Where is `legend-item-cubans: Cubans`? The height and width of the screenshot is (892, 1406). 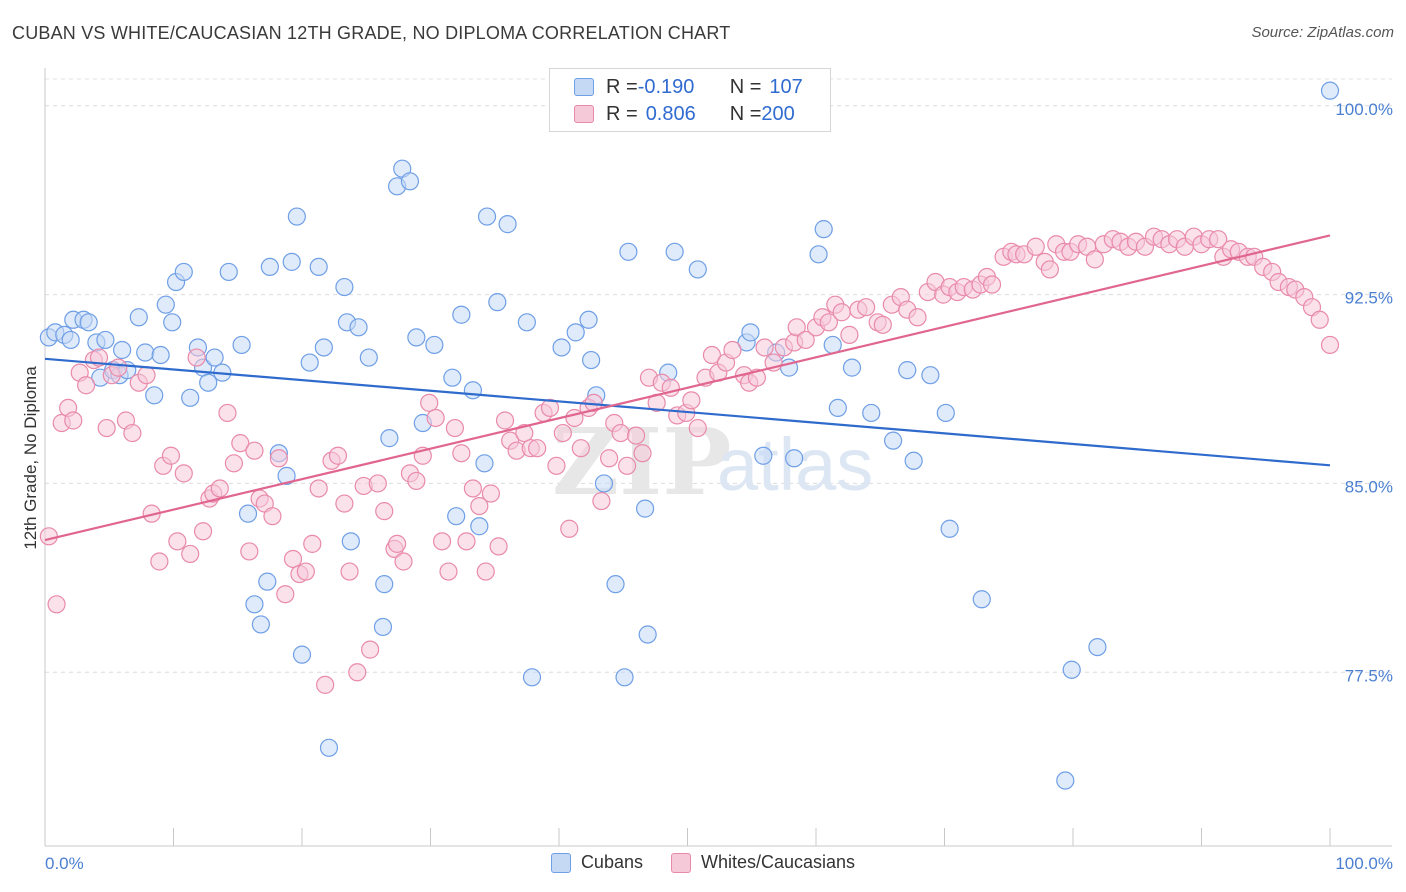 legend-item-cubans: Cubans is located at coordinates (596, 862).